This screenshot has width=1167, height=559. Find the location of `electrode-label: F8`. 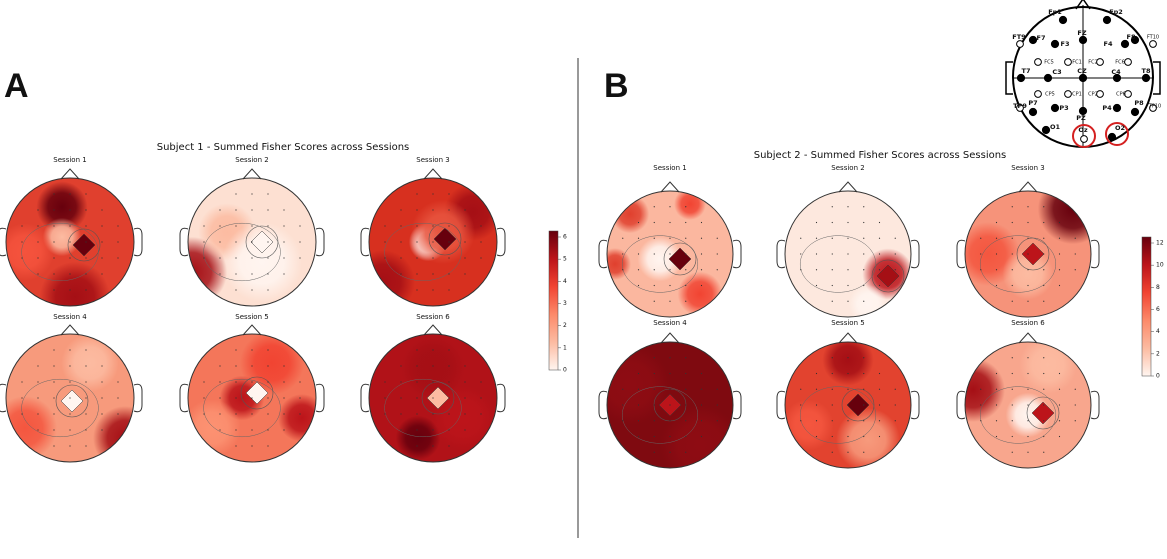

electrode-label: F8 is located at coordinates (1131, 37).